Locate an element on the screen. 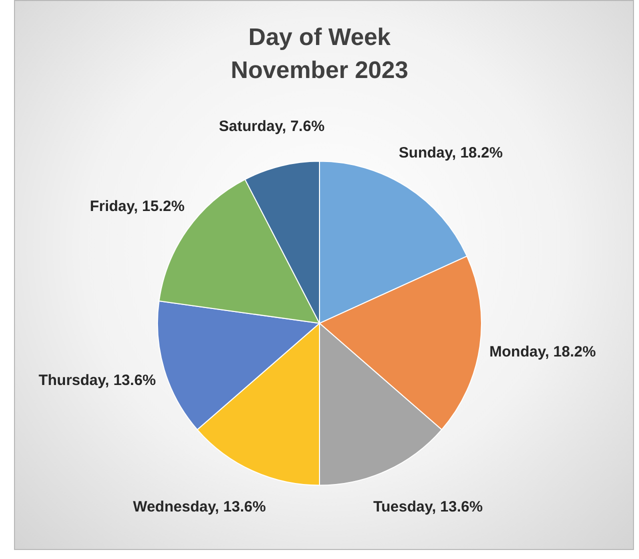 This screenshot has width=639, height=559. slice-label: Tuesday, 13.6% is located at coordinates (428, 507).